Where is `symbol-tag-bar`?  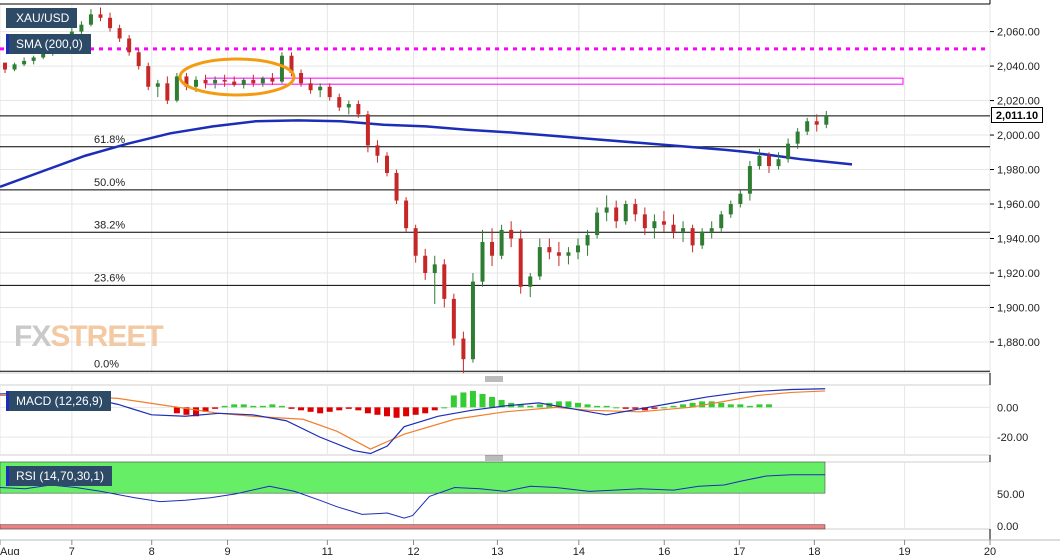 symbol-tag-bar is located at coordinates (7, 18).